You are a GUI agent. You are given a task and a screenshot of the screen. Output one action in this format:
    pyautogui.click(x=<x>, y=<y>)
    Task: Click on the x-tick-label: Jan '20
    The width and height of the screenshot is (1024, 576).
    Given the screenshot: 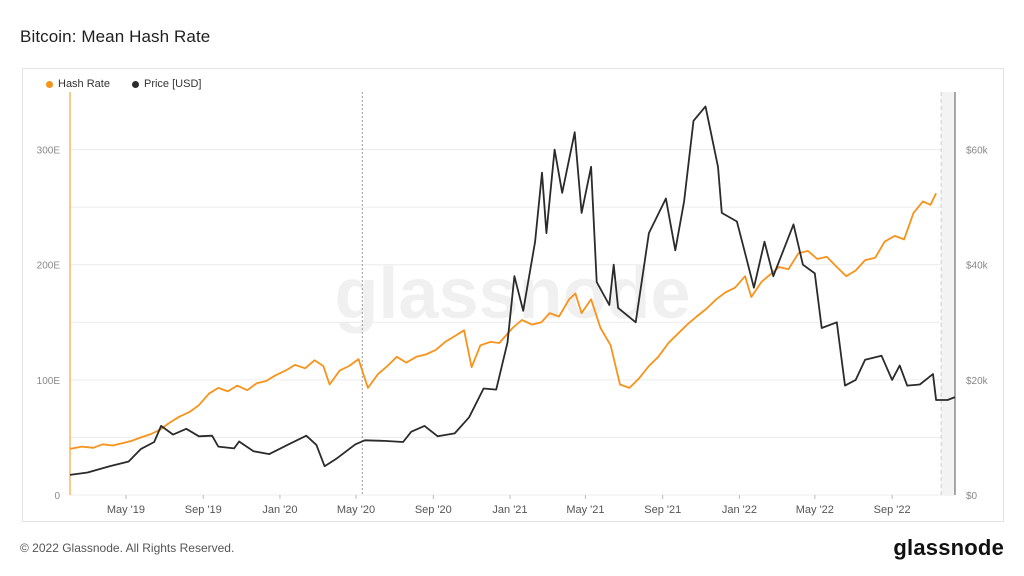 What is the action you would take?
    pyautogui.click(x=279, y=510)
    